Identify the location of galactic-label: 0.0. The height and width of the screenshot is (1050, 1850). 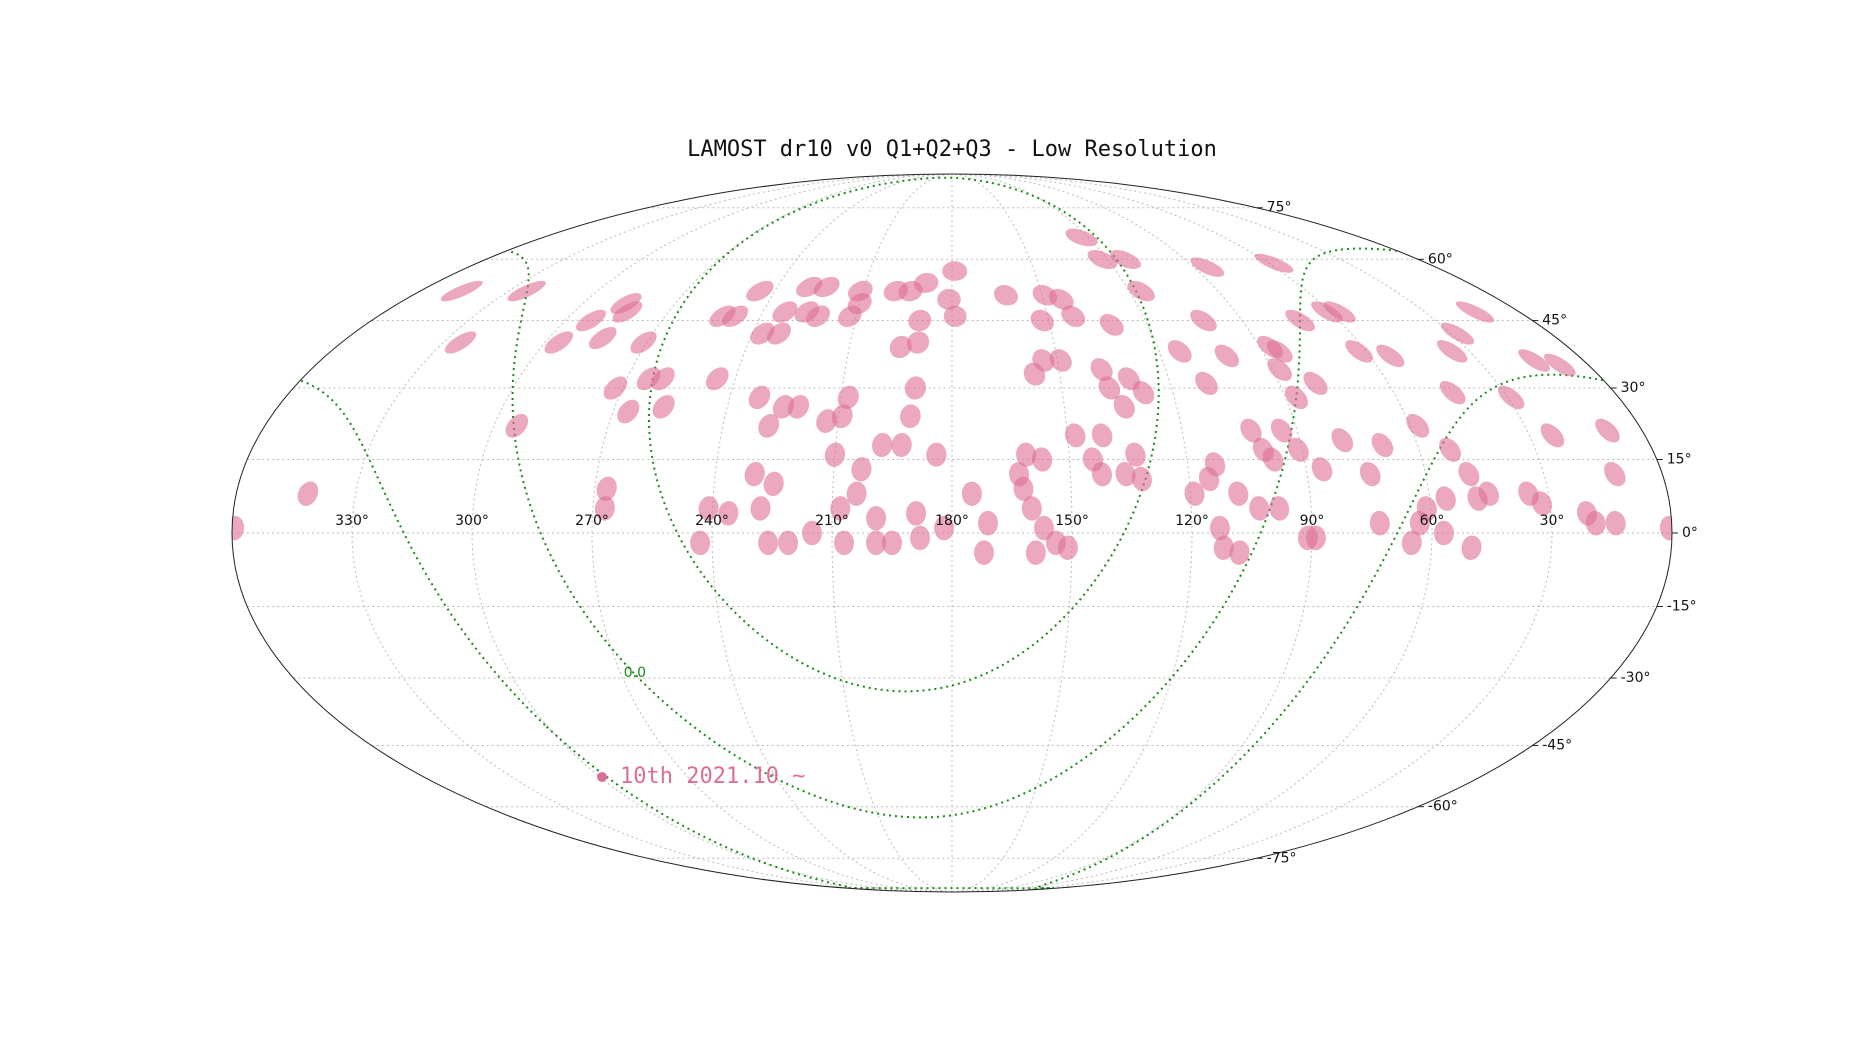
(635, 673).